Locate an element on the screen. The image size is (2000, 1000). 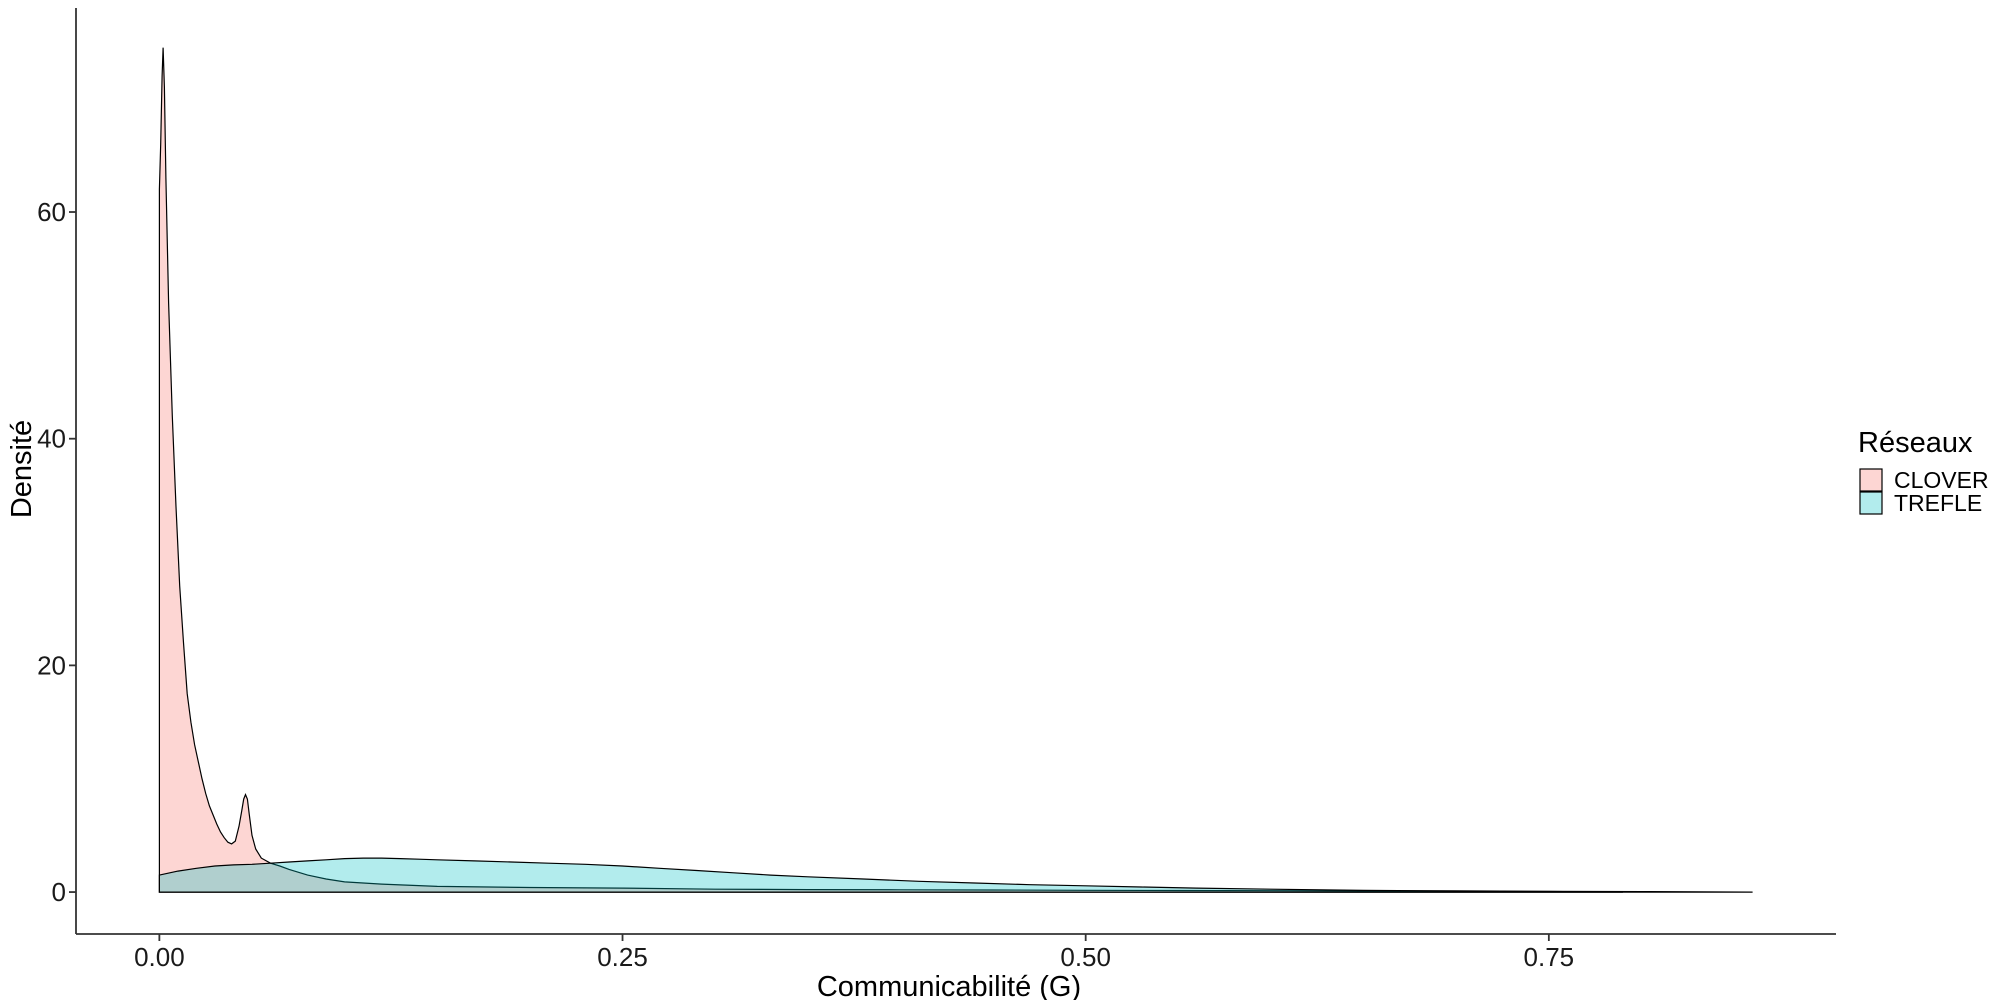
x-tick-label: 0.75 is located at coordinates (1549, 957).